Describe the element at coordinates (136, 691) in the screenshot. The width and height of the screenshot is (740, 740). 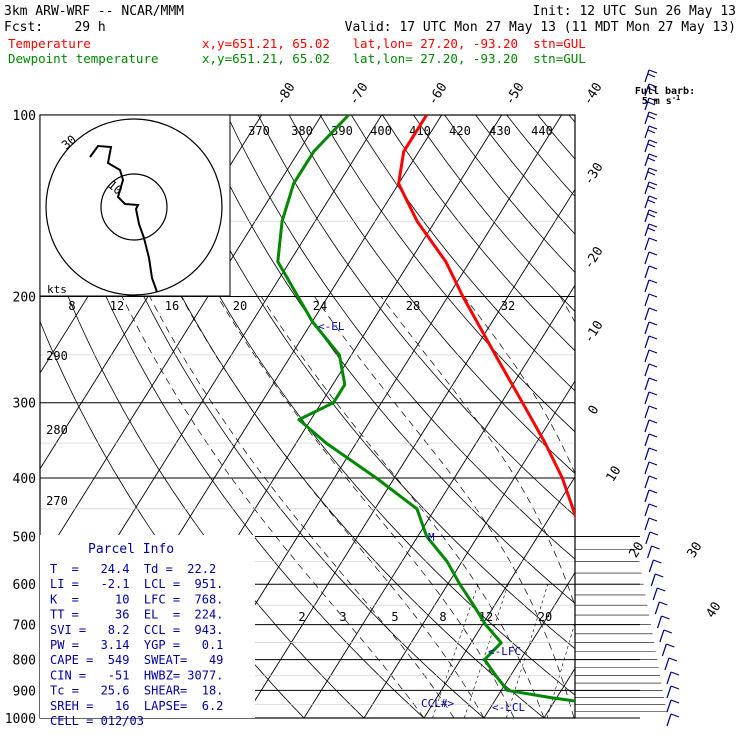
I see `parcel-info-row: Tc = 25.6 SHEAR= 18.` at that location.